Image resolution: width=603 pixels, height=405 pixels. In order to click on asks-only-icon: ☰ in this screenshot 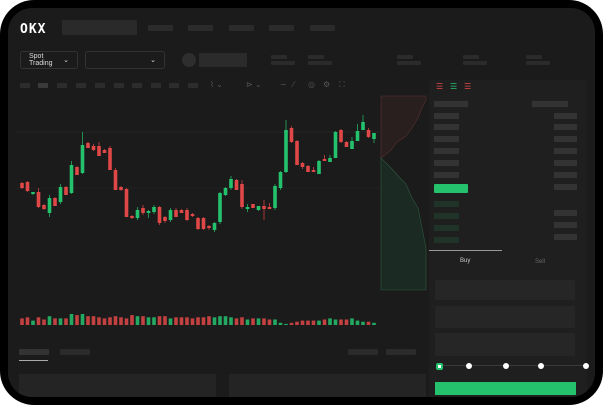, I will do `click(468, 86)`.